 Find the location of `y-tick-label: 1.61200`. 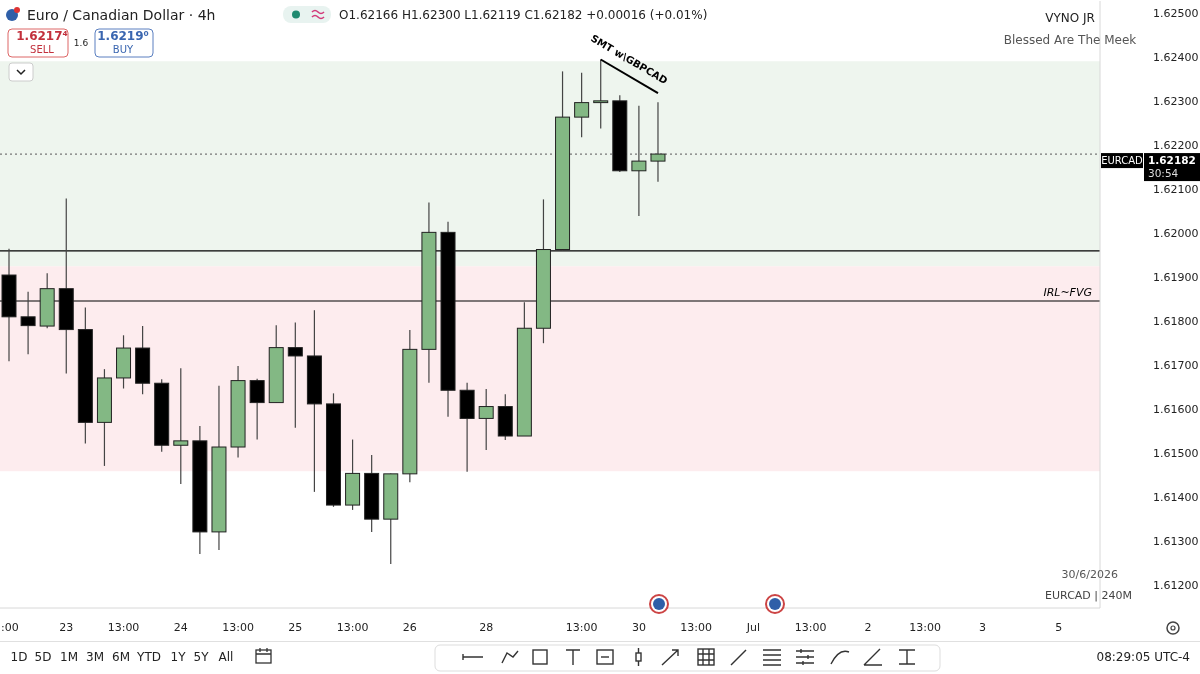

y-tick-label: 1.61200 is located at coordinates (1176, 586).